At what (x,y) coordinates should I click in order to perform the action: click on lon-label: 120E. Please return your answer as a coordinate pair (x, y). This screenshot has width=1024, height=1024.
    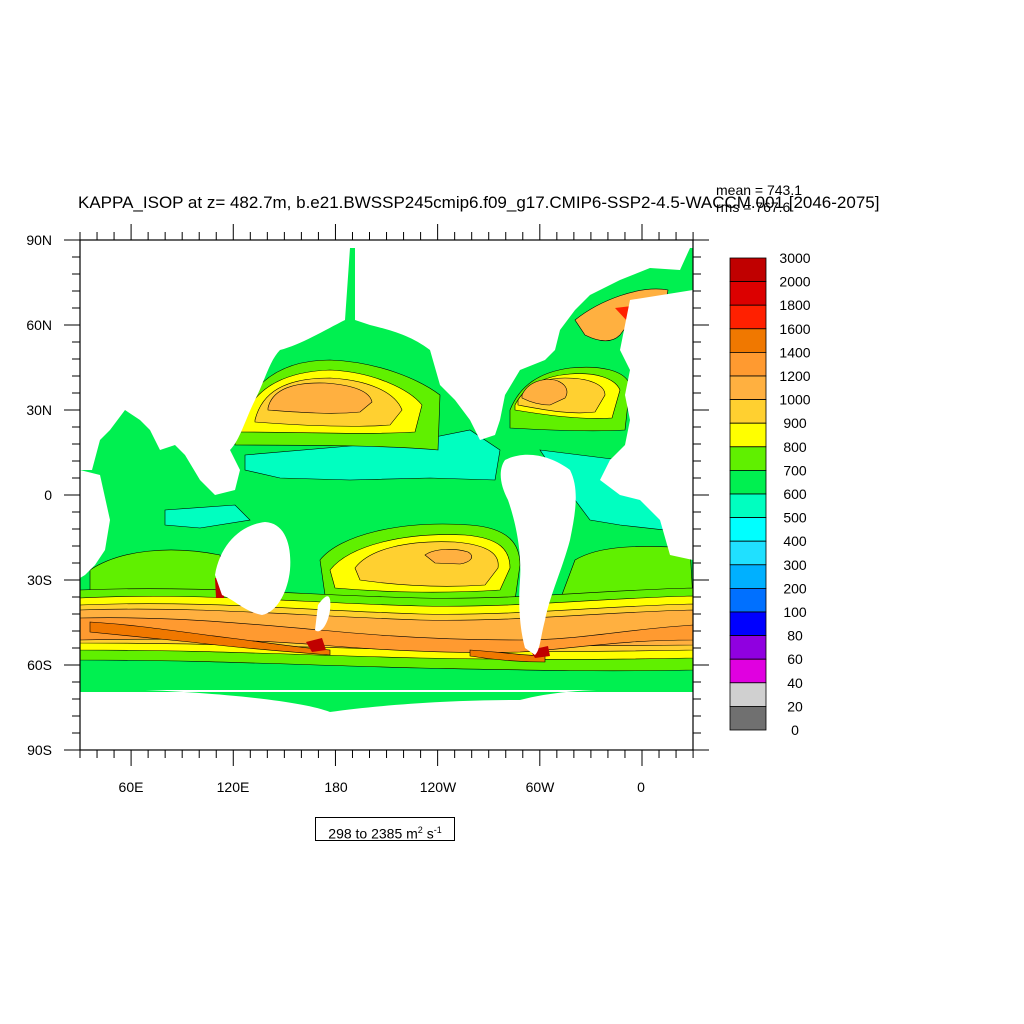
    Looking at the image, I should click on (233, 787).